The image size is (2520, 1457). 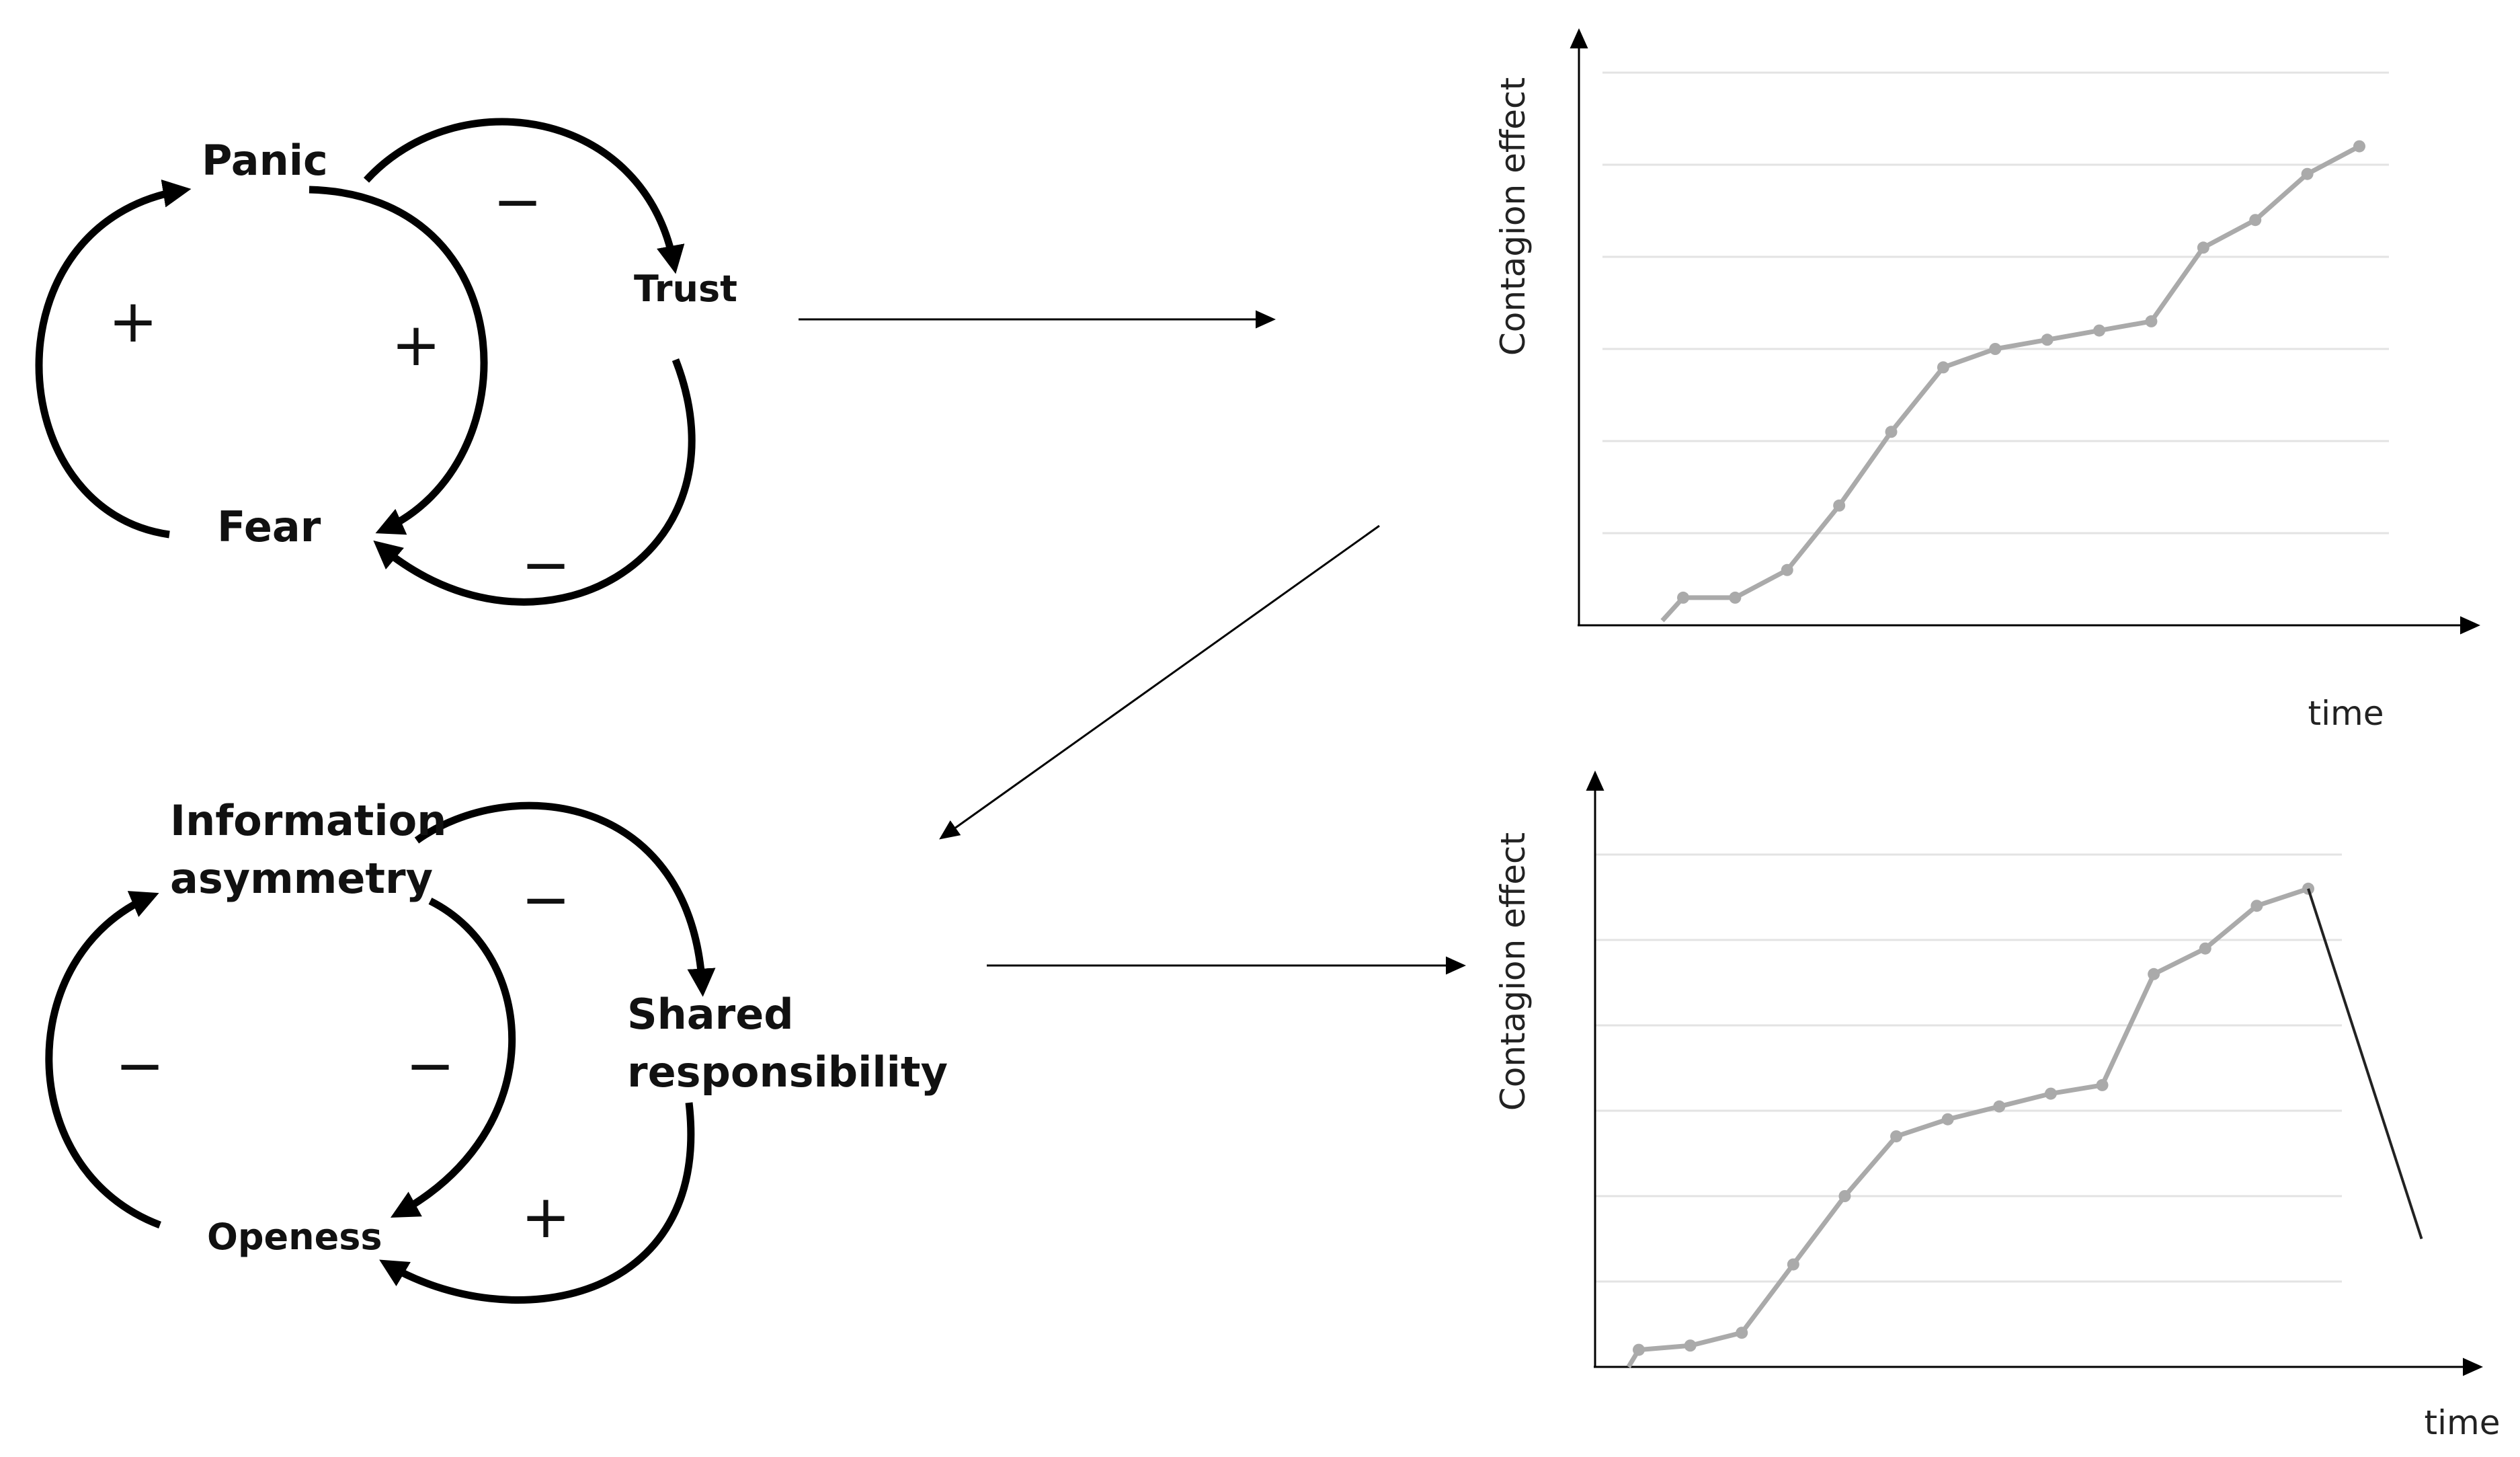 What do you see at coordinates (294, 1237) in the screenshot?
I see `node-openess: Openess` at bounding box center [294, 1237].